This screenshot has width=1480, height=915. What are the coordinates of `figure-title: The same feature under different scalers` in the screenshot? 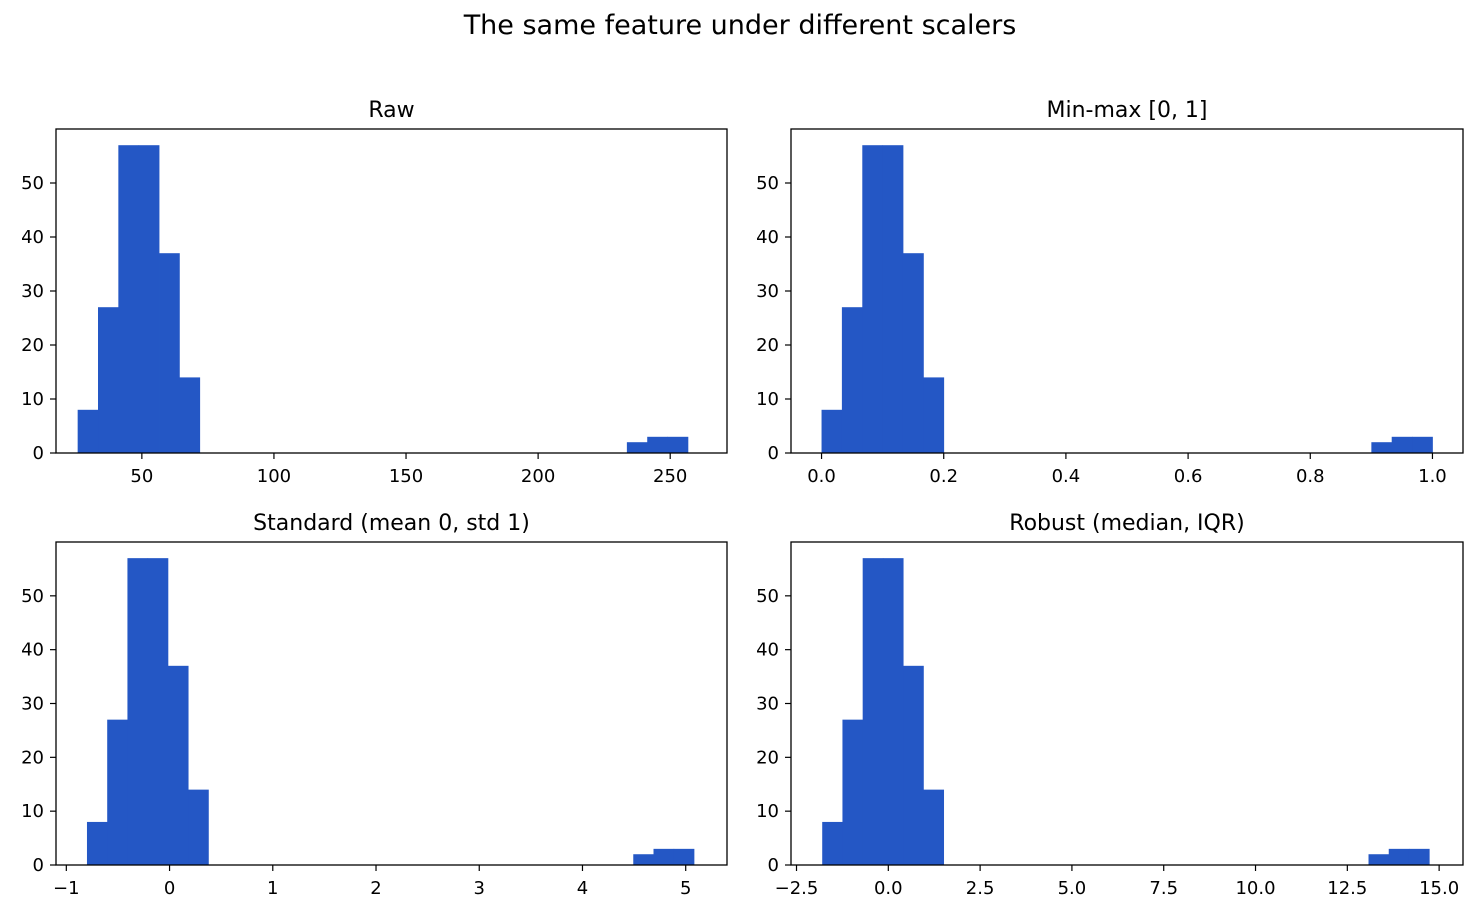 It's located at (740, 25).